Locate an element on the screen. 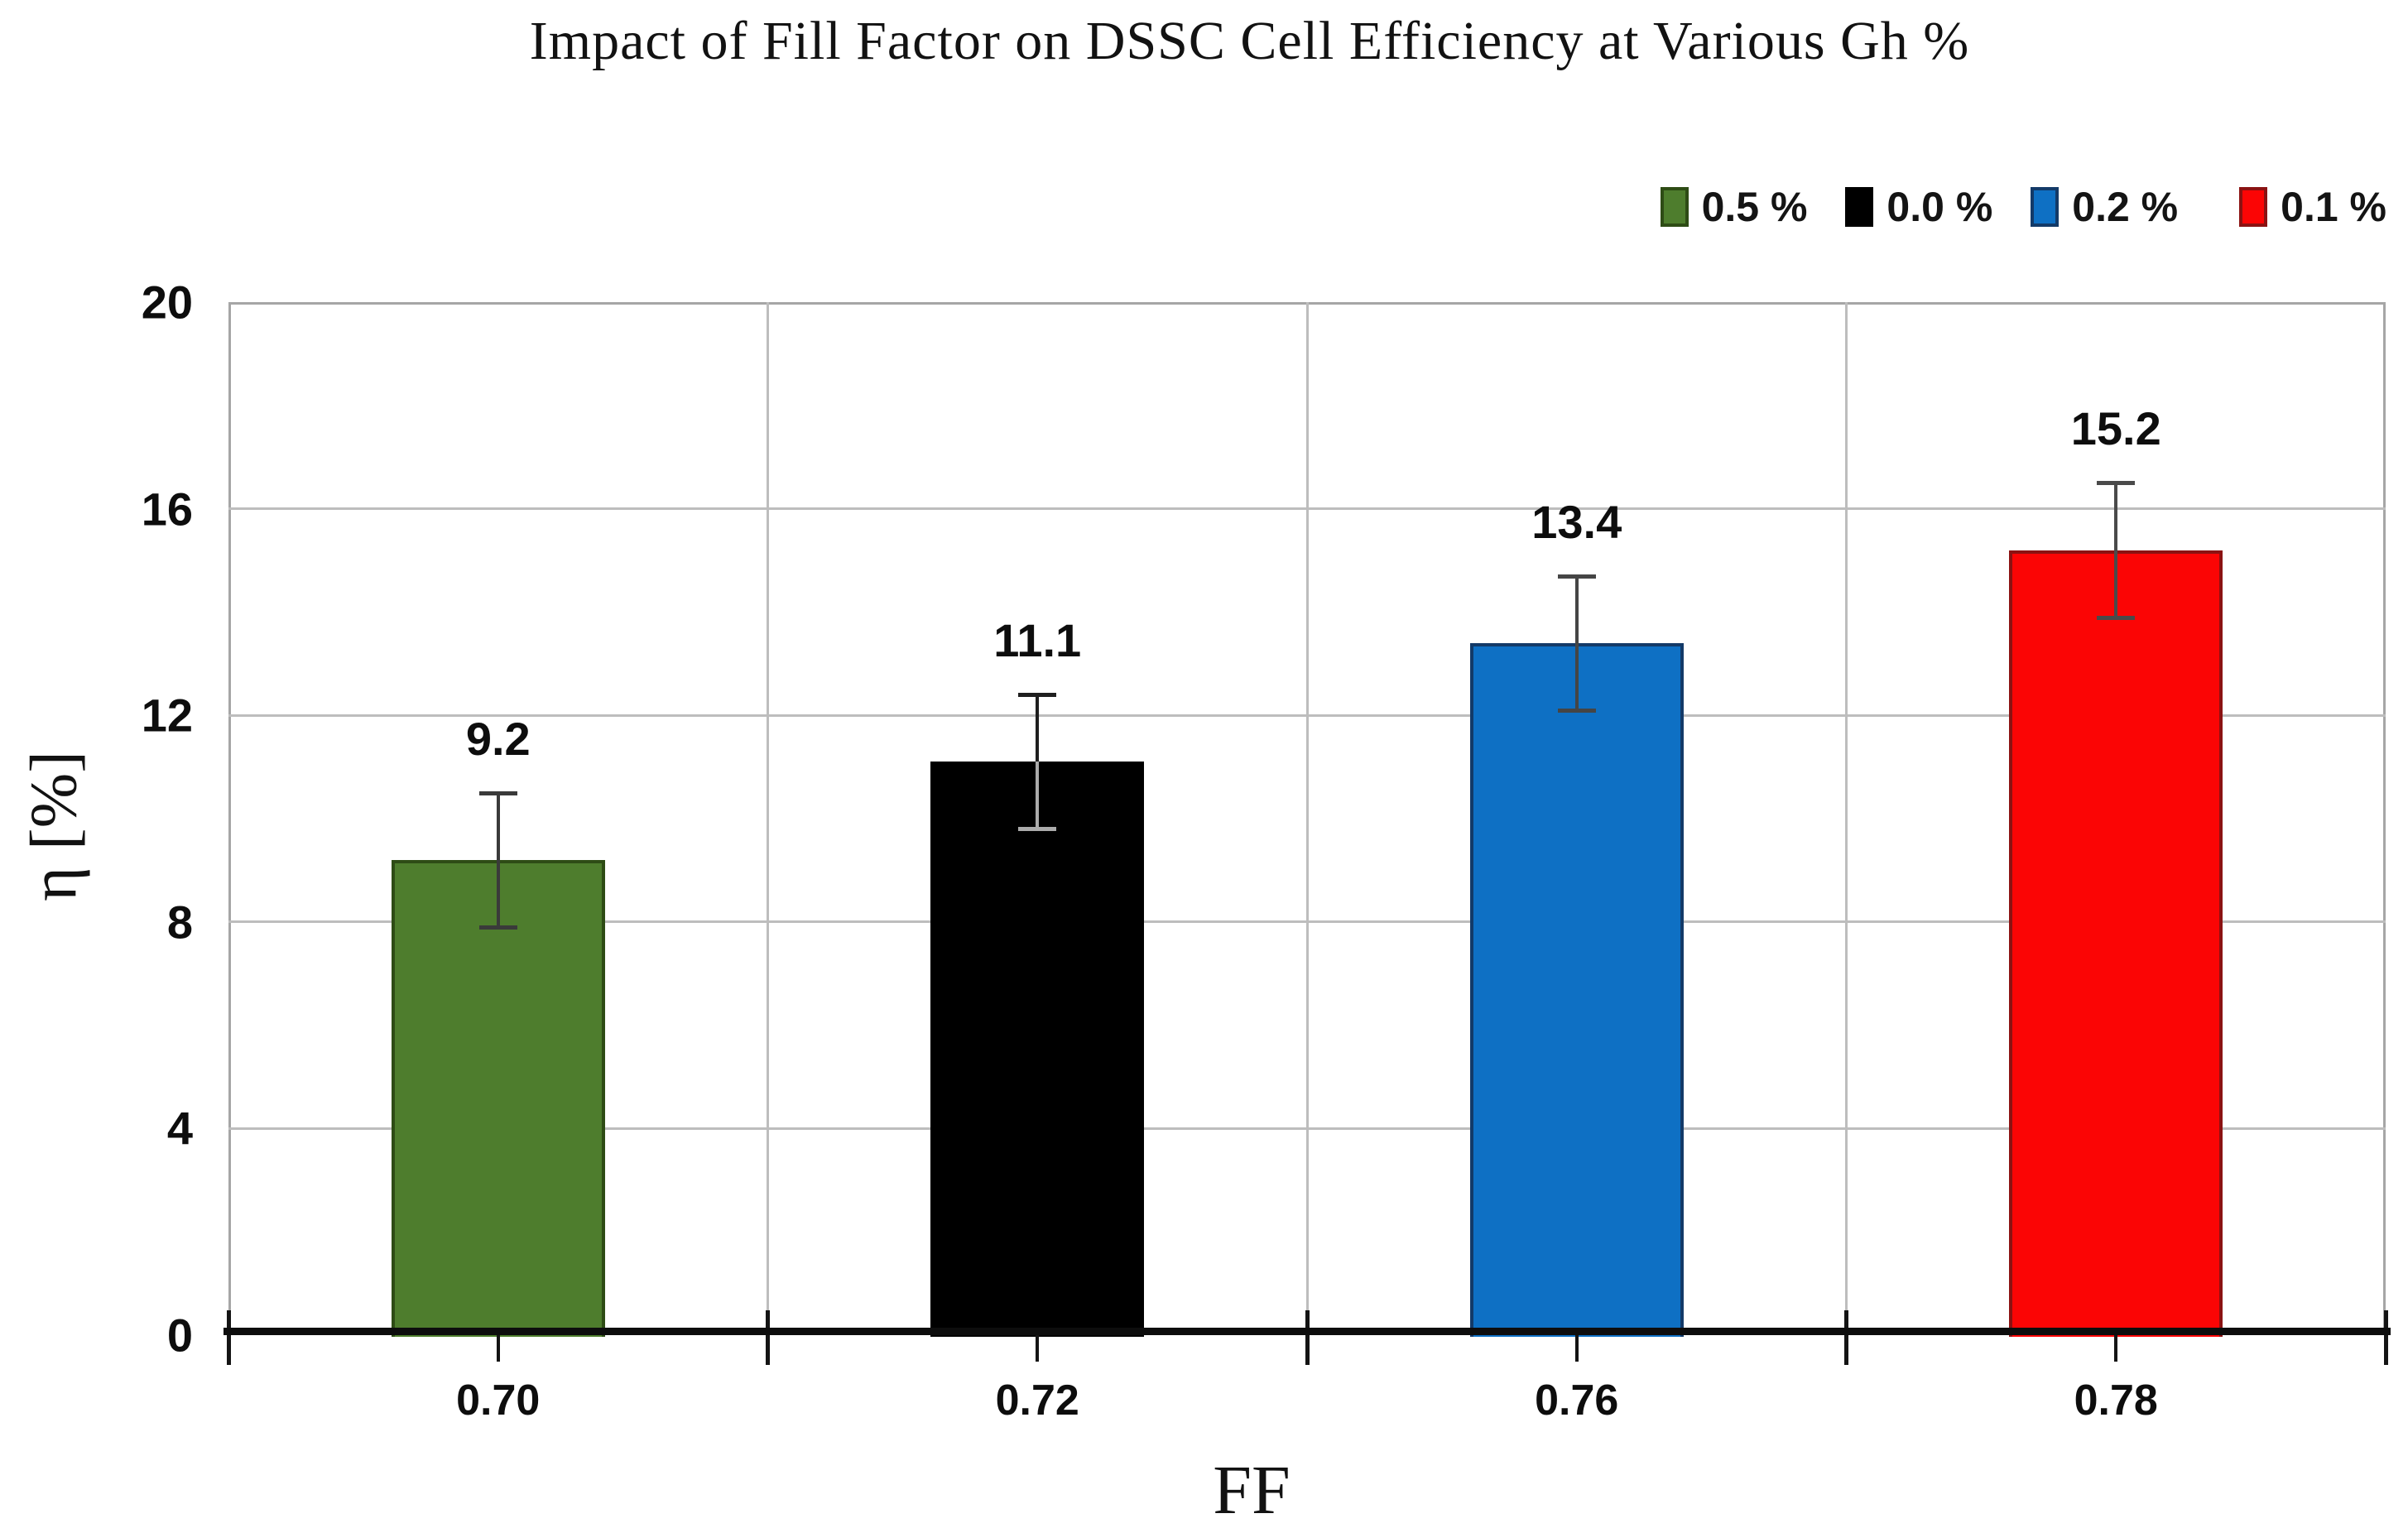 This screenshot has height=1528, width=2408. bar-value-label: 15.2 is located at coordinates (2115, 428).